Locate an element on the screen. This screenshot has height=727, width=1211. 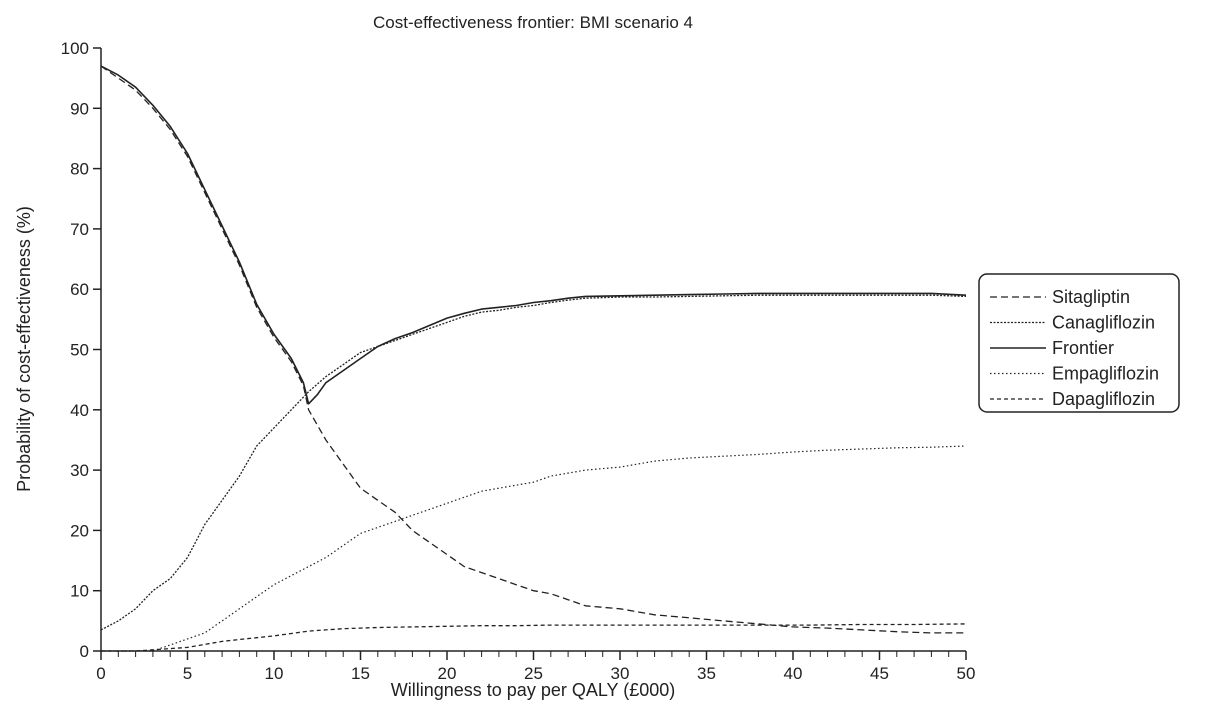
x-tick-label: 10 is located at coordinates (274, 673).